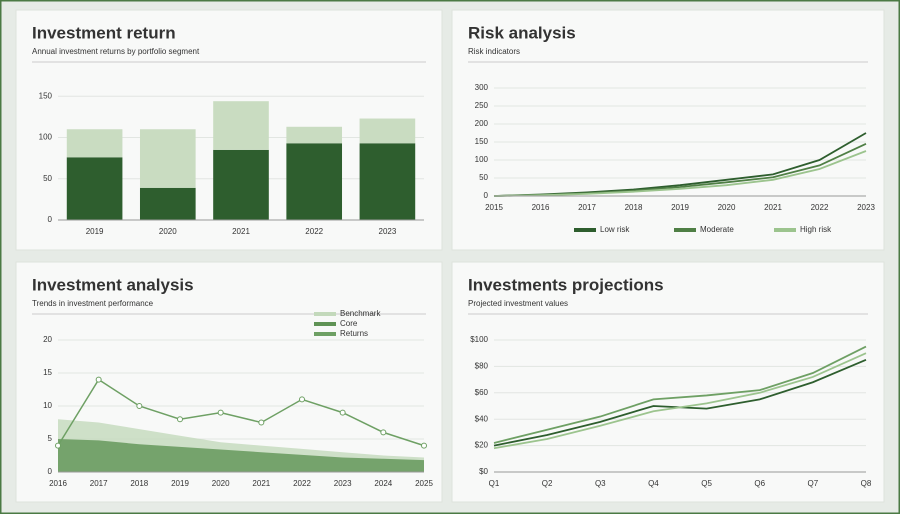 This screenshot has height=514, width=900. Describe the element at coordinates (547, 483) in the screenshot. I see `x-tick-label: Q2` at that location.